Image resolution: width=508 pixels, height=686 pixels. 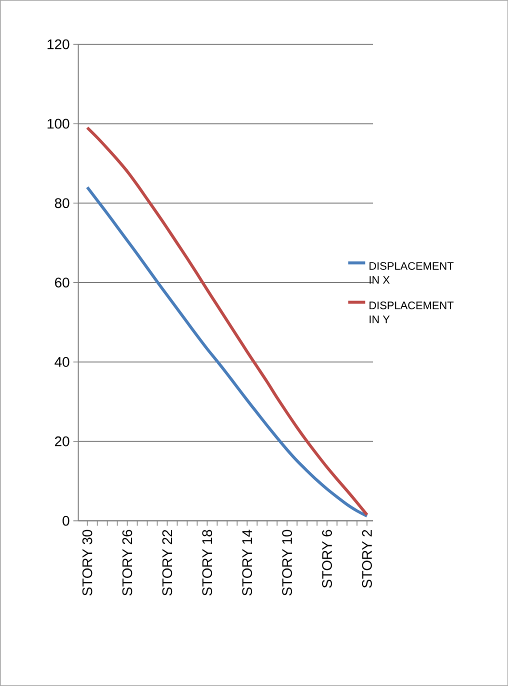 I want to click on legend-label: DISPLACEMENT IN Y, so click(x=411, y=313).